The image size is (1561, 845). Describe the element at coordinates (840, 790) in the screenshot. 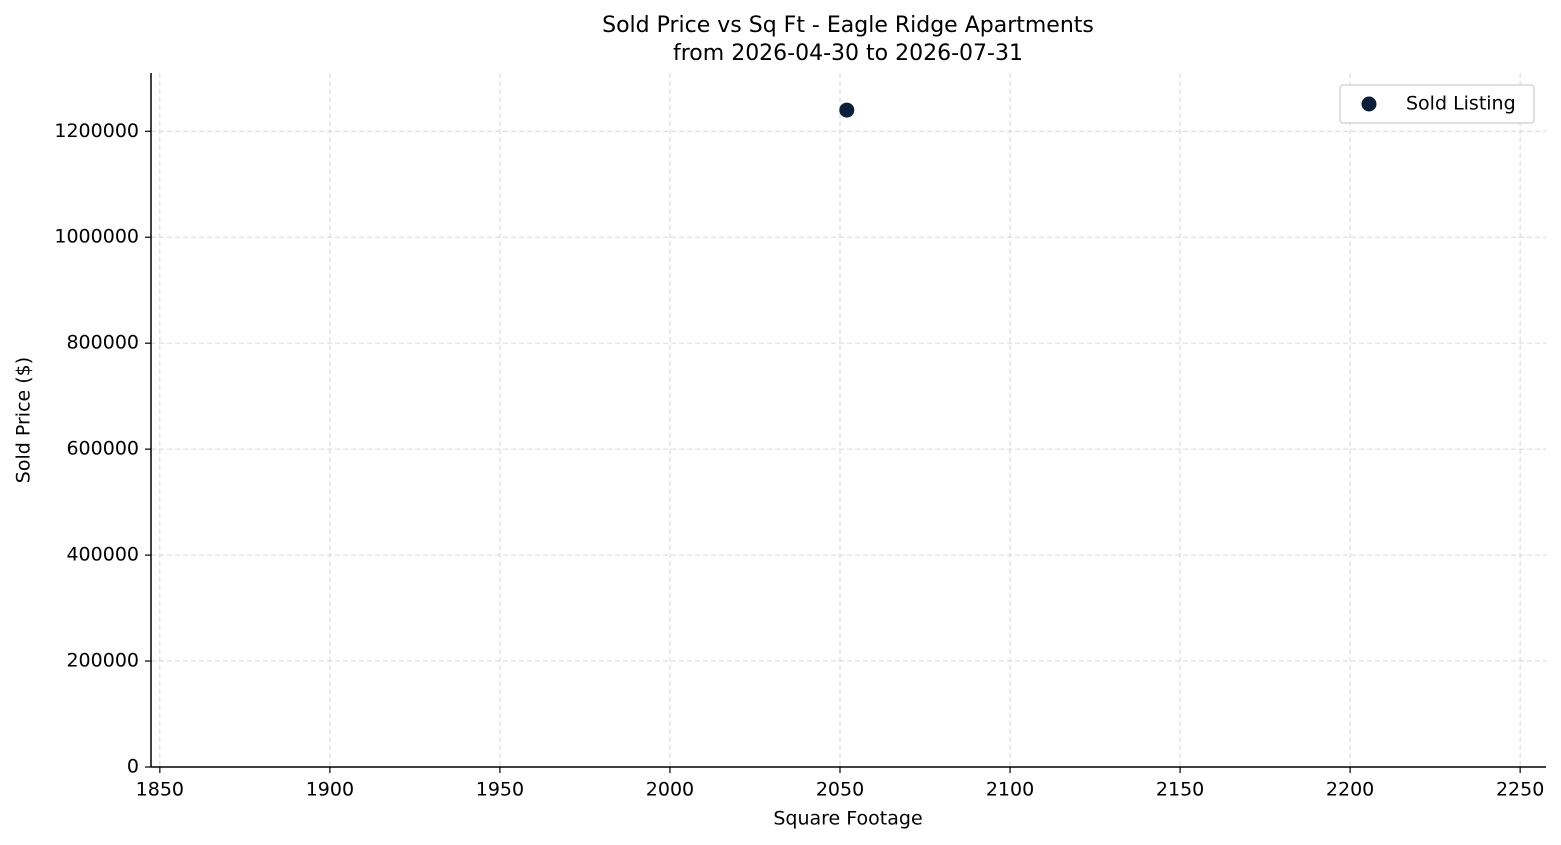

I see `x-tick-label: 2050` at that location.